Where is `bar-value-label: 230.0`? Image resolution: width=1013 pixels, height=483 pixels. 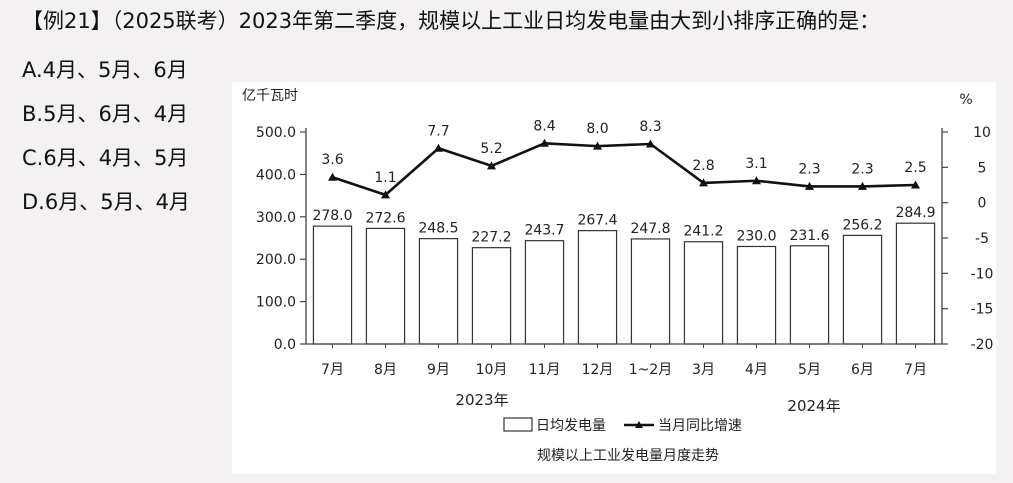
bar-value-label: 230.0 is located at coordinates (756, 236).